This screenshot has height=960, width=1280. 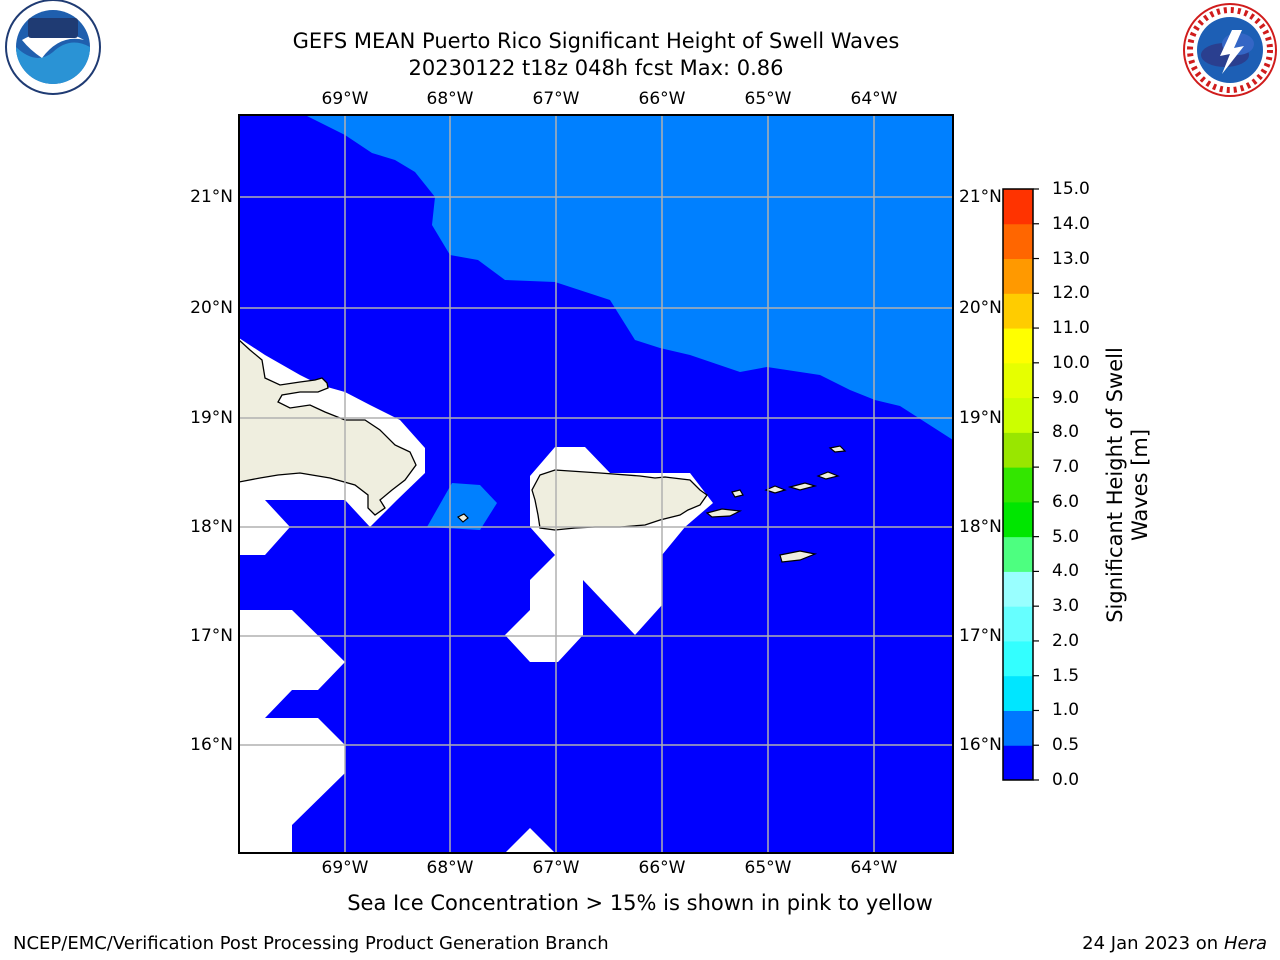 What do you see at coordinates (874, 868) in the screenshot?
I see `lon-label-bottom-64w: 64°W` at bounding box center [874, 868].